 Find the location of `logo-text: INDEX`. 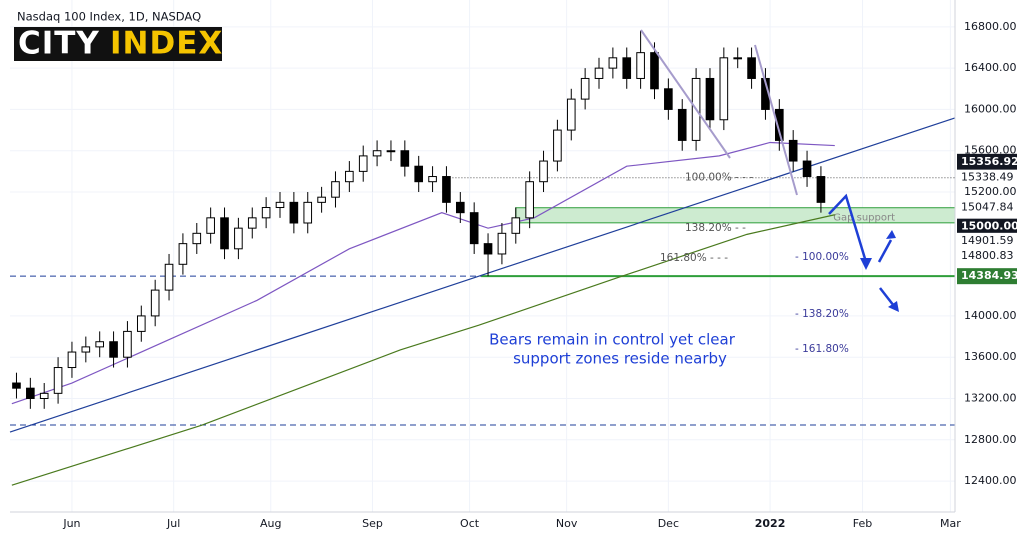

logo-text: INDEX is located at coordinates (166, 44).